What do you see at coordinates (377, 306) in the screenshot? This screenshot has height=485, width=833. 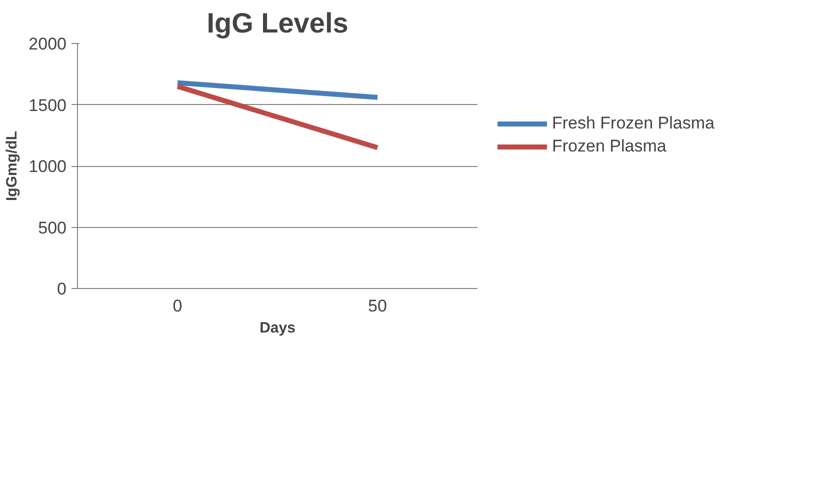 I see `x-tick-label: 50` at bounding box center [377, 306].